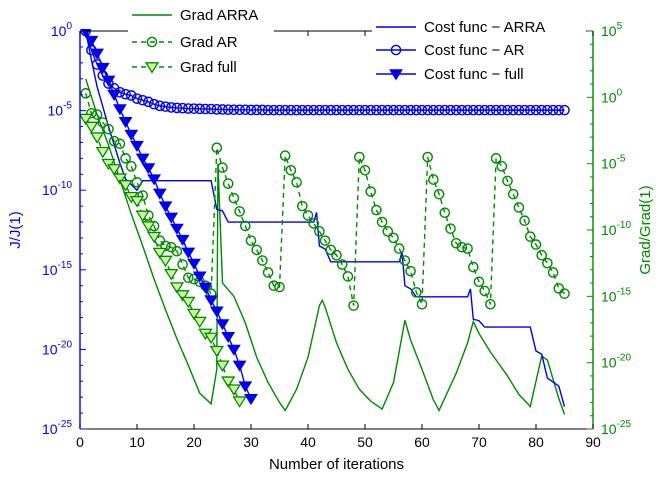 The width and height of the screenshot is (662, 479). I want to click on x-tick-label: 30, so click(251, 442).